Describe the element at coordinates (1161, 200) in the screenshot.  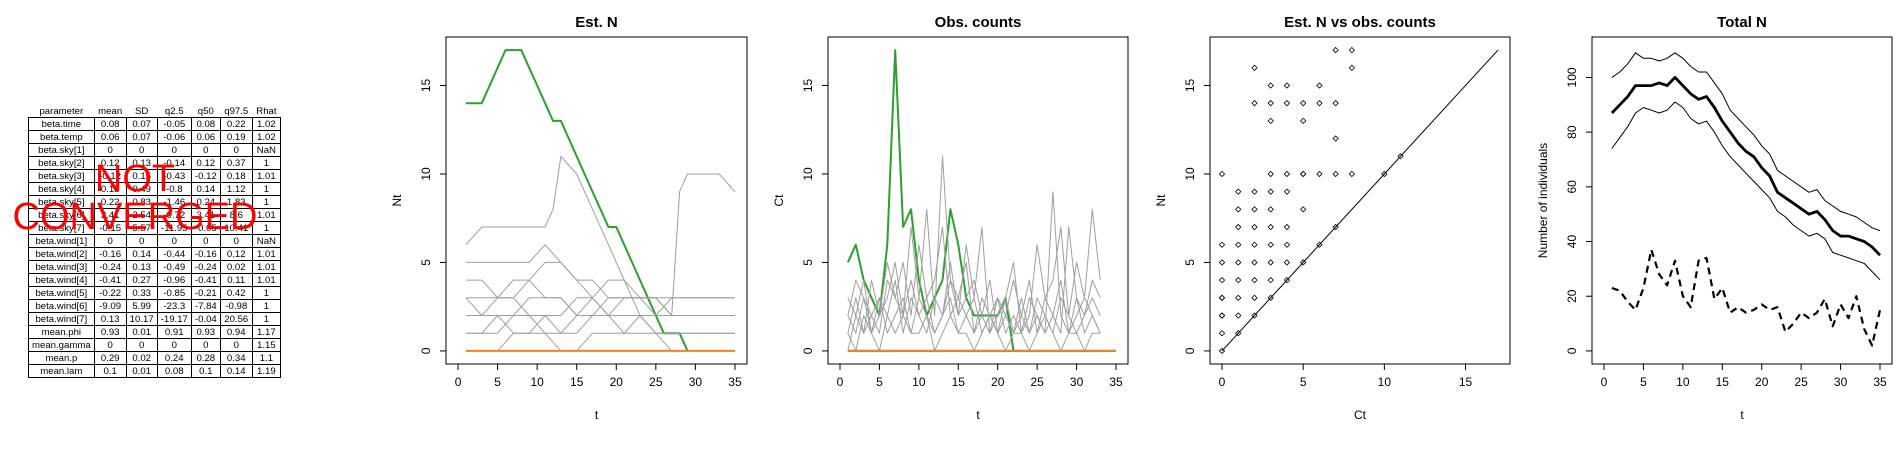
I see `y-axis-label: Nt` at that location.